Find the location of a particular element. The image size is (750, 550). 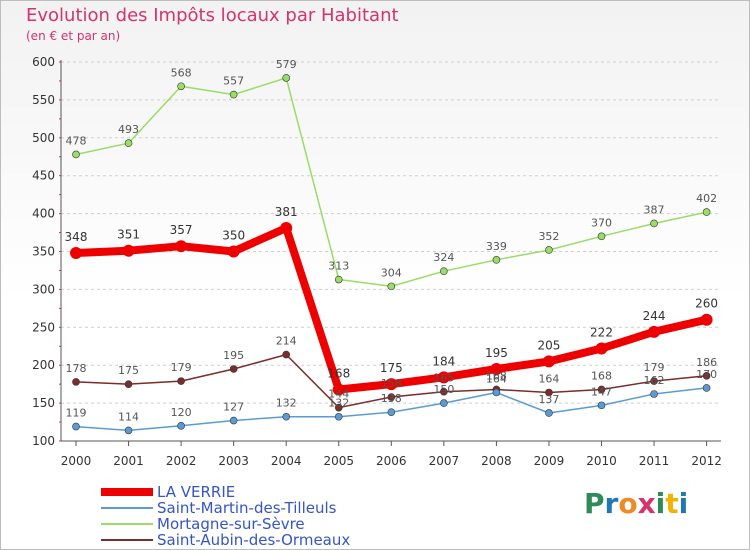

x-tick-label: 2007 is located at coordinates (444, 461).